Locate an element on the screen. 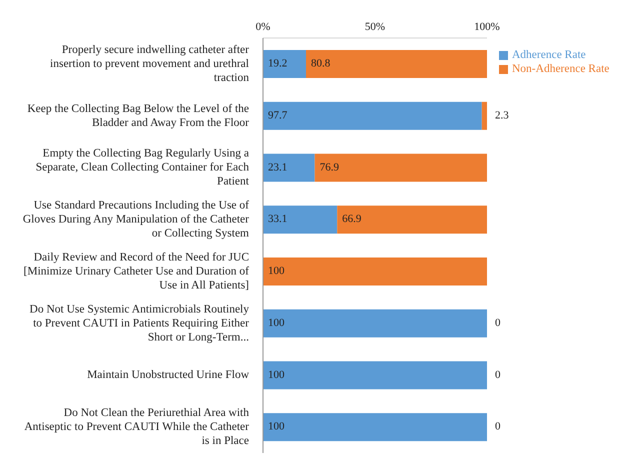 This screenshot has width=624, height=457. data-label: 80.8 is located at coordinates (321, 64).